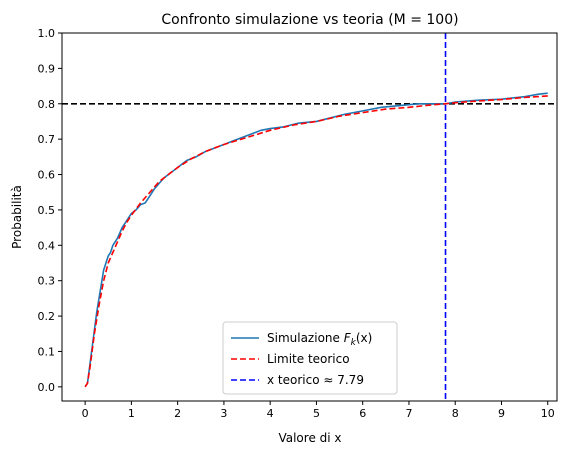  Describe the element at coordinates (47, 104) in the screenshot. I see `y-tick-label: 0.8` at that location.